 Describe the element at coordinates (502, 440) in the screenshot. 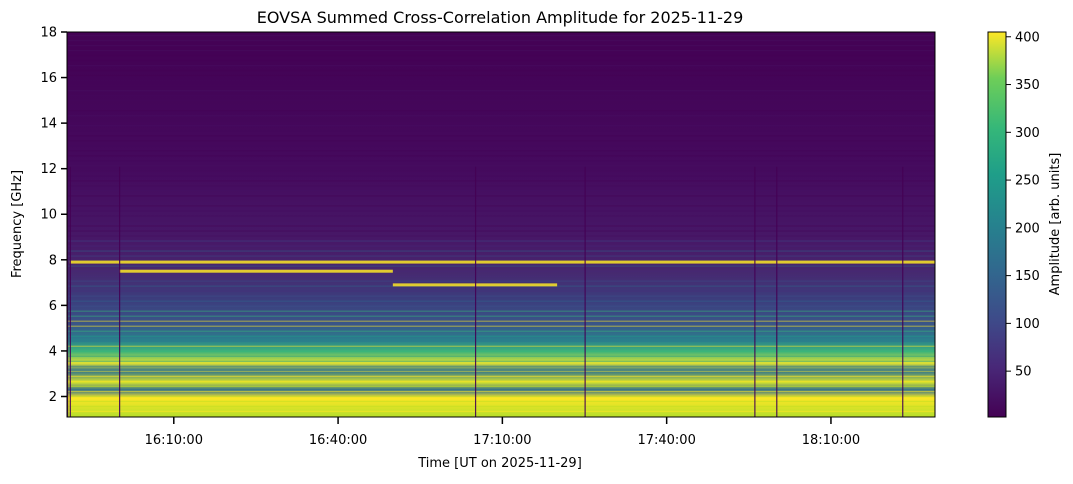

I see `x-tick-label: 17:10:00` at that location.